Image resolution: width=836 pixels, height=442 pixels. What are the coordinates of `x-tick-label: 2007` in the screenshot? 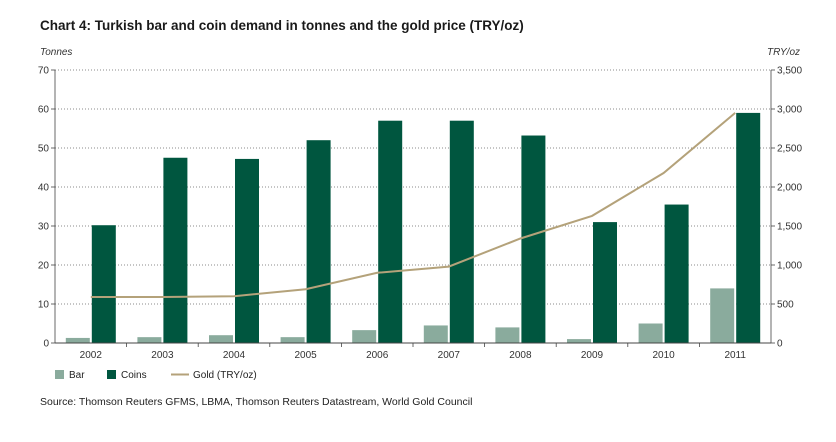 It's located at (449, 355).